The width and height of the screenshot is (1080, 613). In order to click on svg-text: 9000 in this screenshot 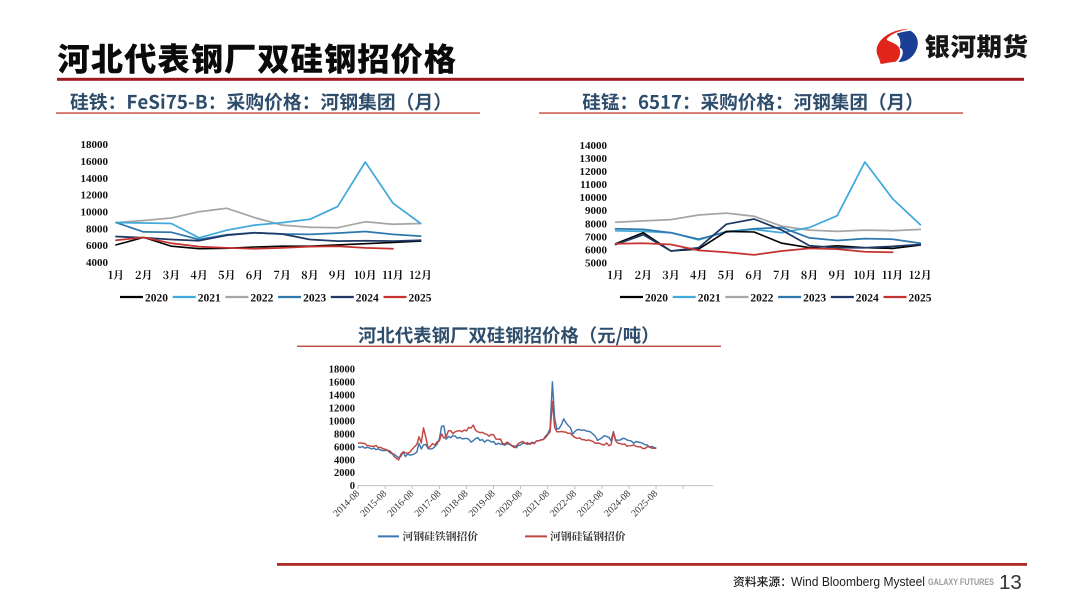, I will do `click(596, 211)`.